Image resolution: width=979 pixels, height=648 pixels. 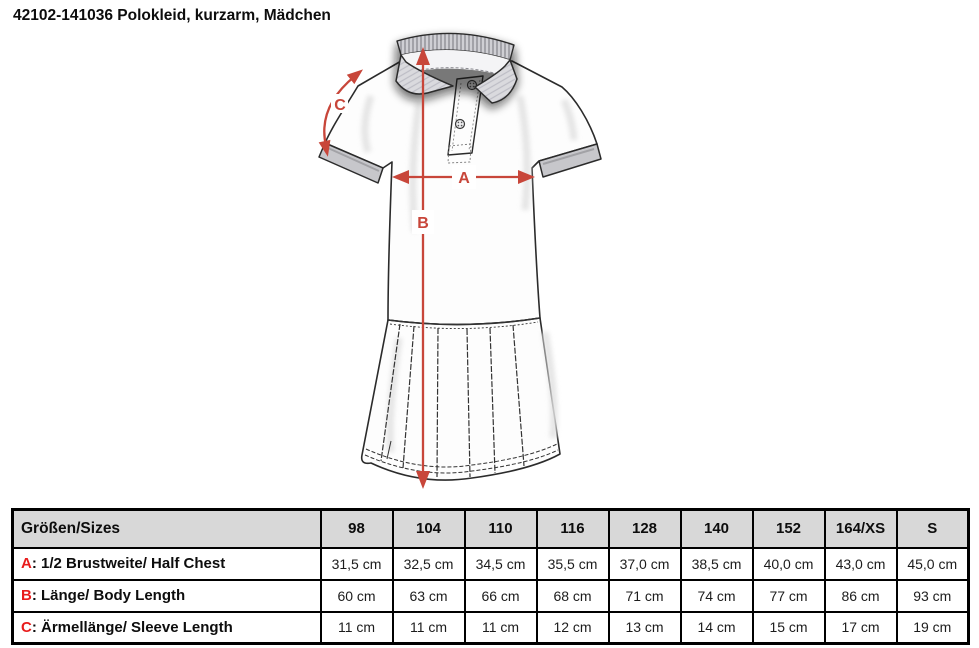 What do you see at coordinates (500, 595) in the screenshot?
I see `measurement-value-cell: 66 cm` at bounding box center [500, 595].